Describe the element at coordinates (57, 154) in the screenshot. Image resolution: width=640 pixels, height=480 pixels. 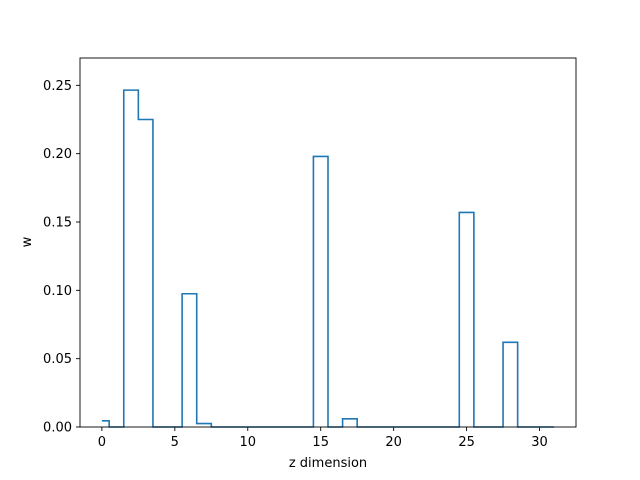
I see `y-tick-label: 0.20` at that location.